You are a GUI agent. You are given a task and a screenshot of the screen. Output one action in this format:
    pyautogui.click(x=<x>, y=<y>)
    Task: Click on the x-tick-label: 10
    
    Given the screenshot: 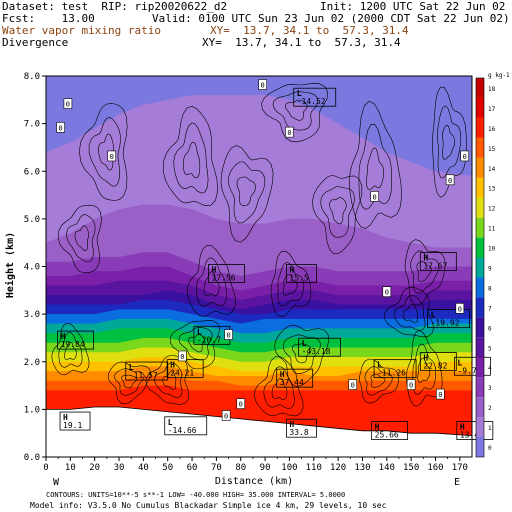 What is the action you would take?
    pyautogui.click(x=70, y=468)
    